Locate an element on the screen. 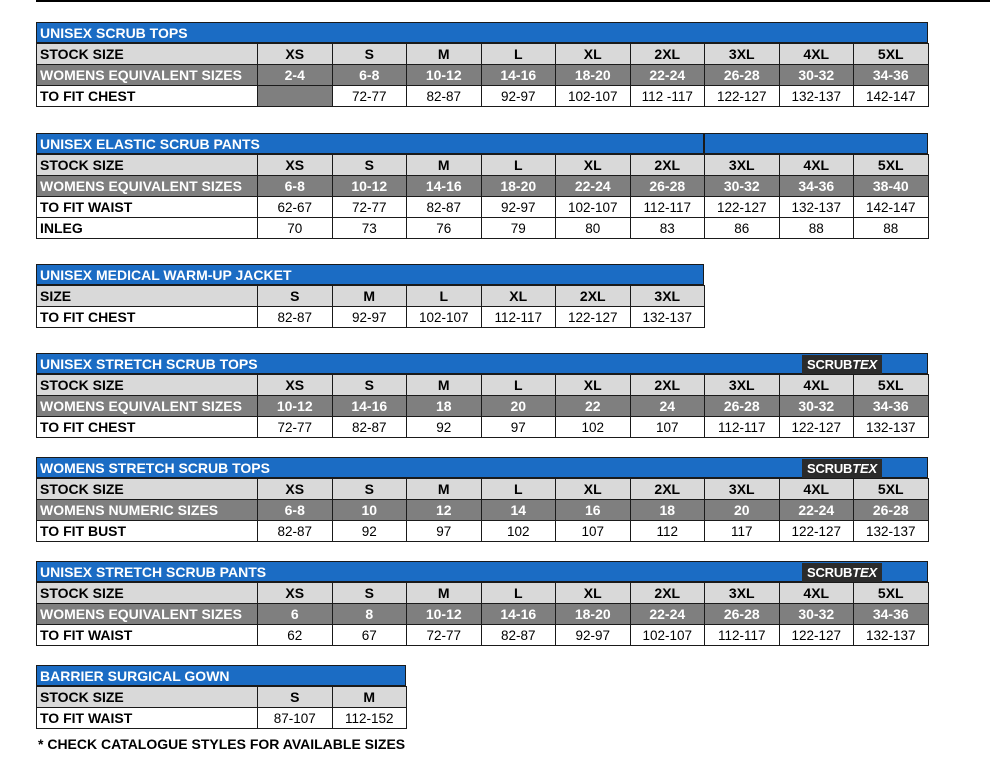 Image resolution: width=990 pixels, height=774 pixels. table-cell: 79 is located at coordinates (518, 228).